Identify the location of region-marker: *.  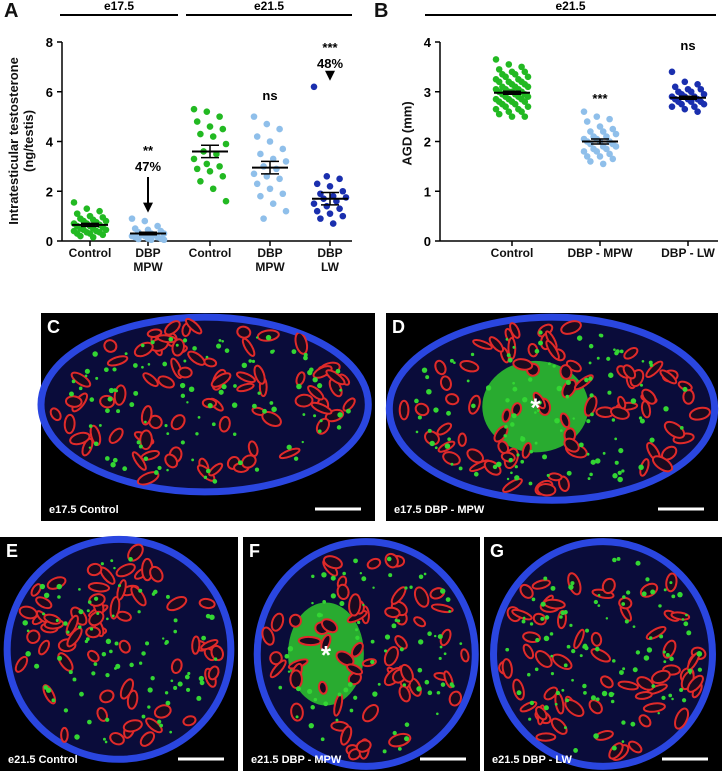
(535, 408).